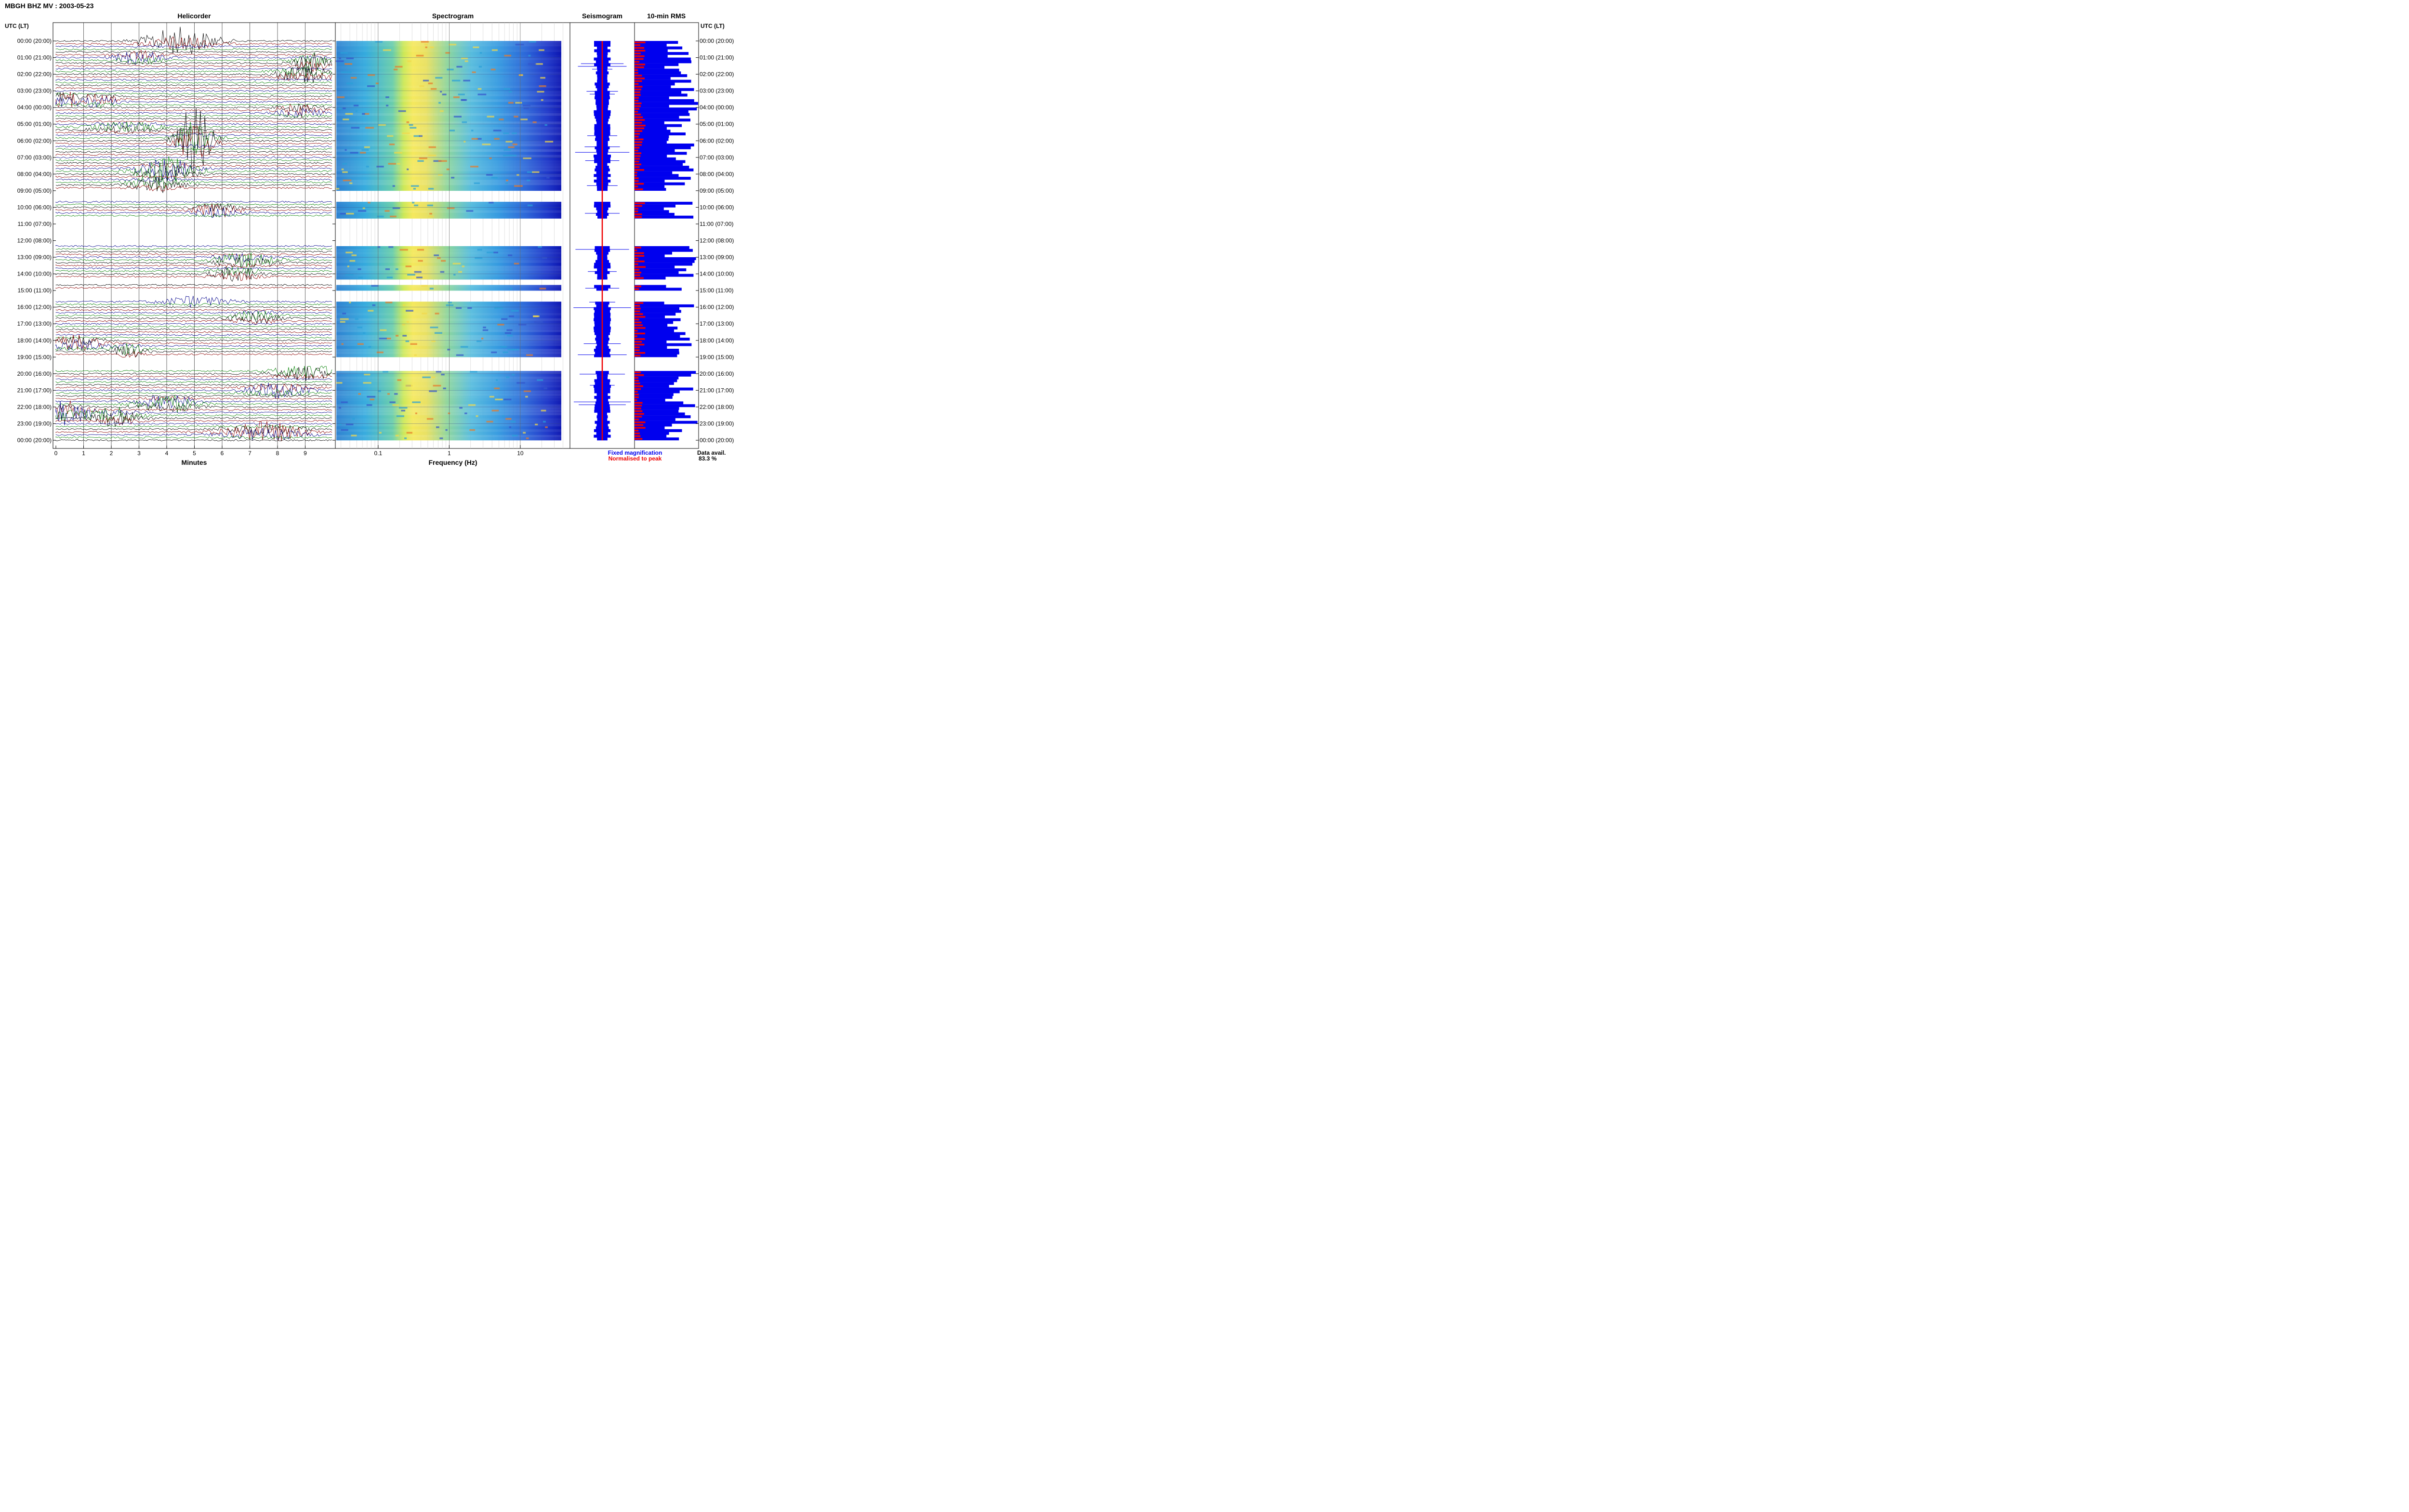 Image resolution: width=2409 pixels, height=1512 pixels. What do you see at coordinates (139, 453) in the screenshot?
I see `minute-tick-label: 3` at bounding box center [139, 453].